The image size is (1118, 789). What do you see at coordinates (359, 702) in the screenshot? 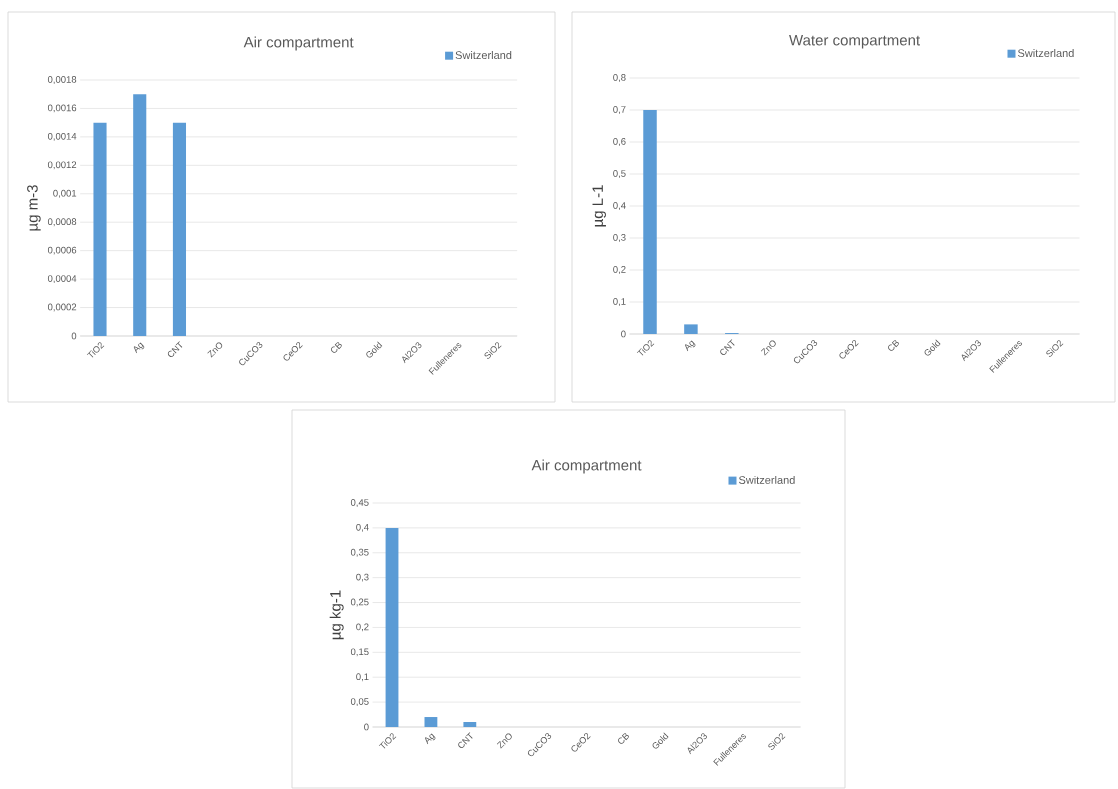
I see `y-tick-label: 0,05` at bounding box center [359, 702].